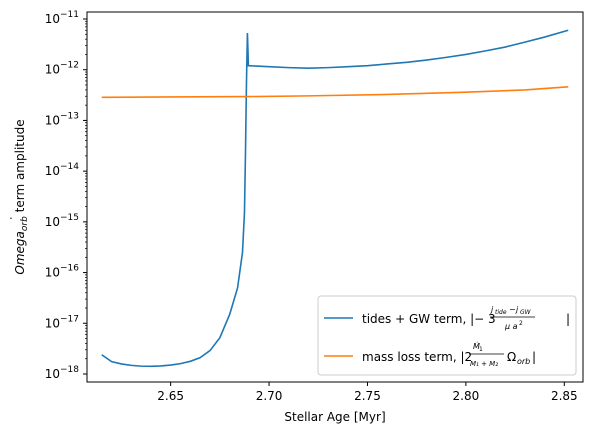 The height and width of the screenshot is (435, 592). I want to click on legend-label-tides-gw: tides + GW term, |− 3, so click(429, 319).